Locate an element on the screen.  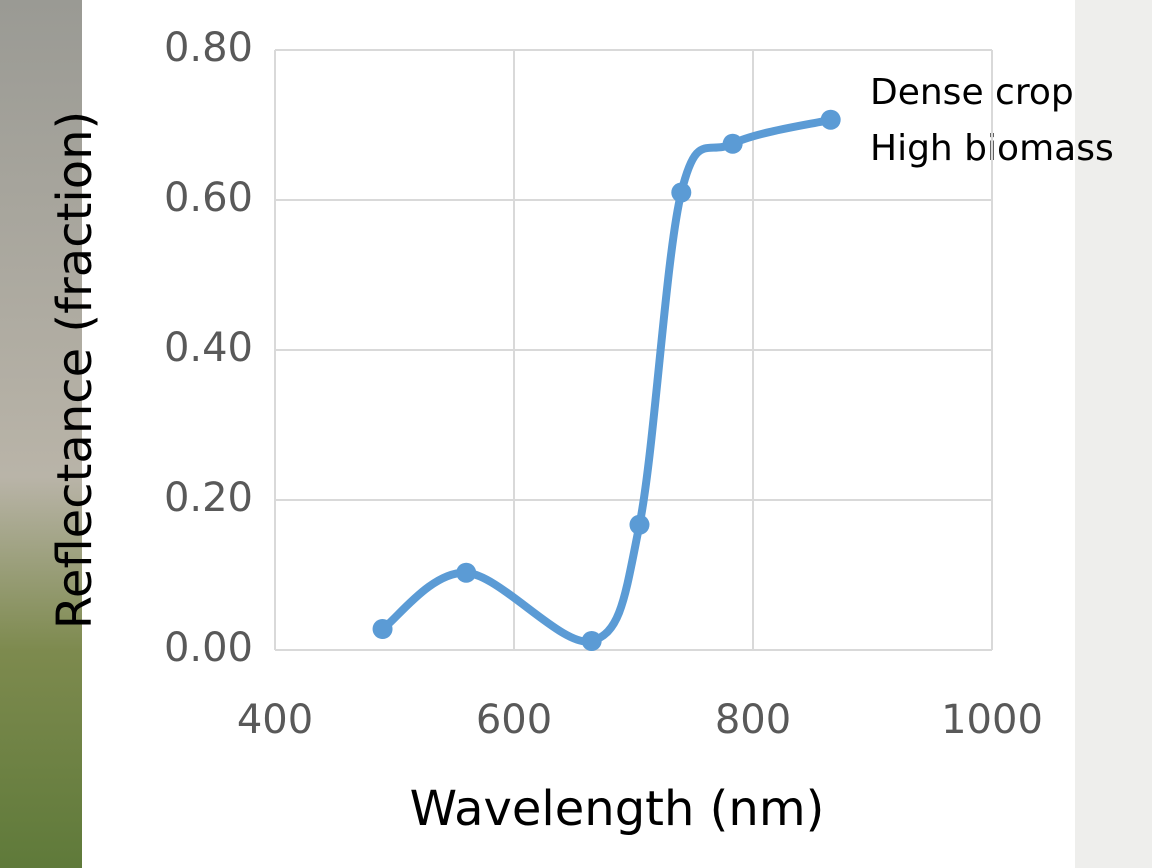
x-tick-label: 800 is located at coordinates (753, 720).